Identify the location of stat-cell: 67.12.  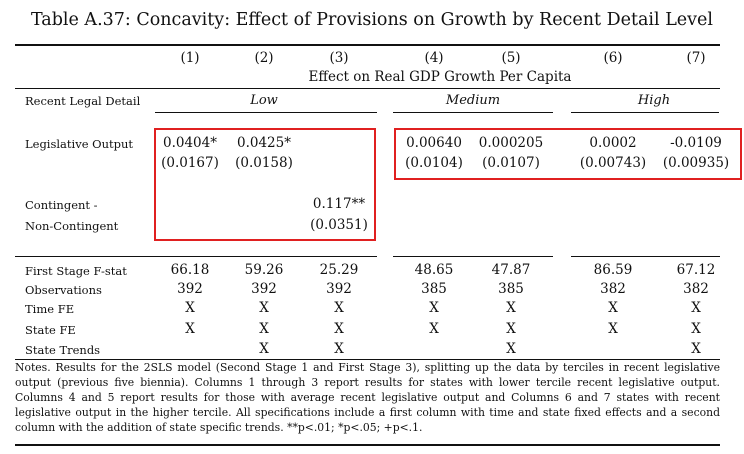
(696, 270).